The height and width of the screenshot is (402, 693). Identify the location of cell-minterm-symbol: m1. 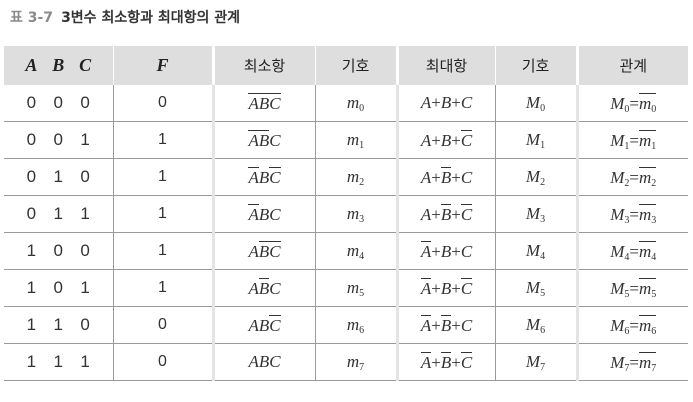
(355, 140).